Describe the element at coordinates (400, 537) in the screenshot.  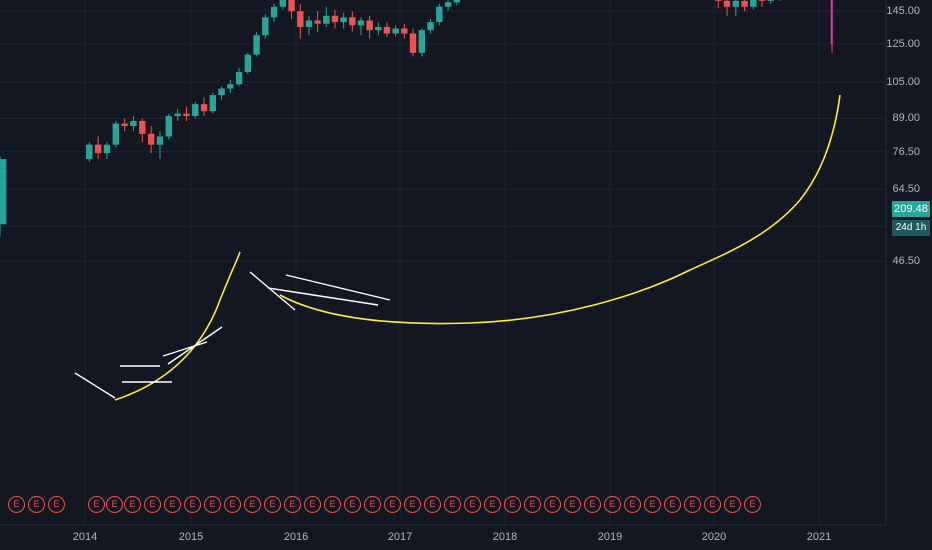
I see `time-axis-label: 2017` at that location.